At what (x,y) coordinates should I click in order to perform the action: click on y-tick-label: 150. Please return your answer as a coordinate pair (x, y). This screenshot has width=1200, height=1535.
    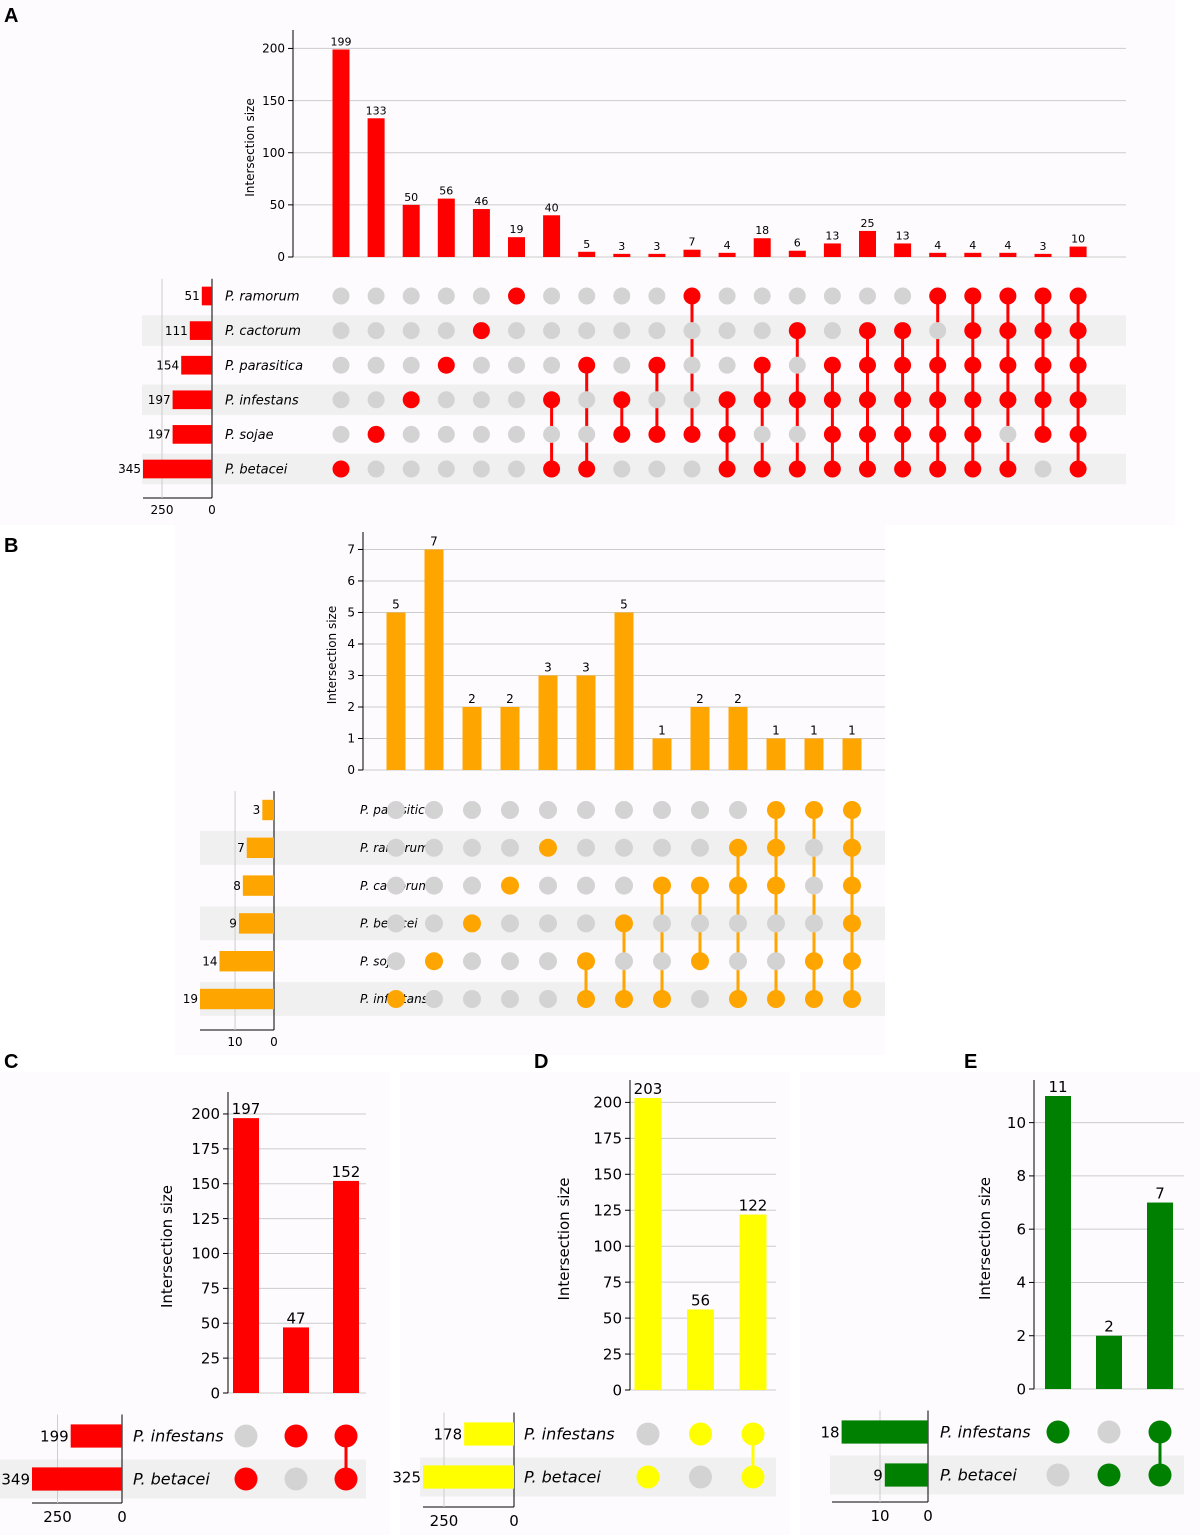
    Looking at the image, I should click on (273, 101).